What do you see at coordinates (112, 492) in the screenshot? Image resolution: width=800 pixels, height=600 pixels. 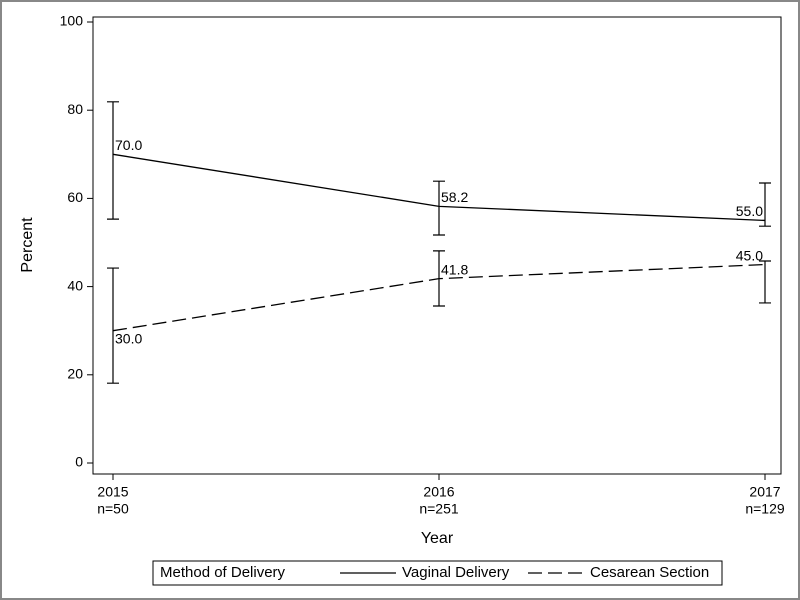 I see `x-tick-label: 2015` at bounding box center [112, 492].